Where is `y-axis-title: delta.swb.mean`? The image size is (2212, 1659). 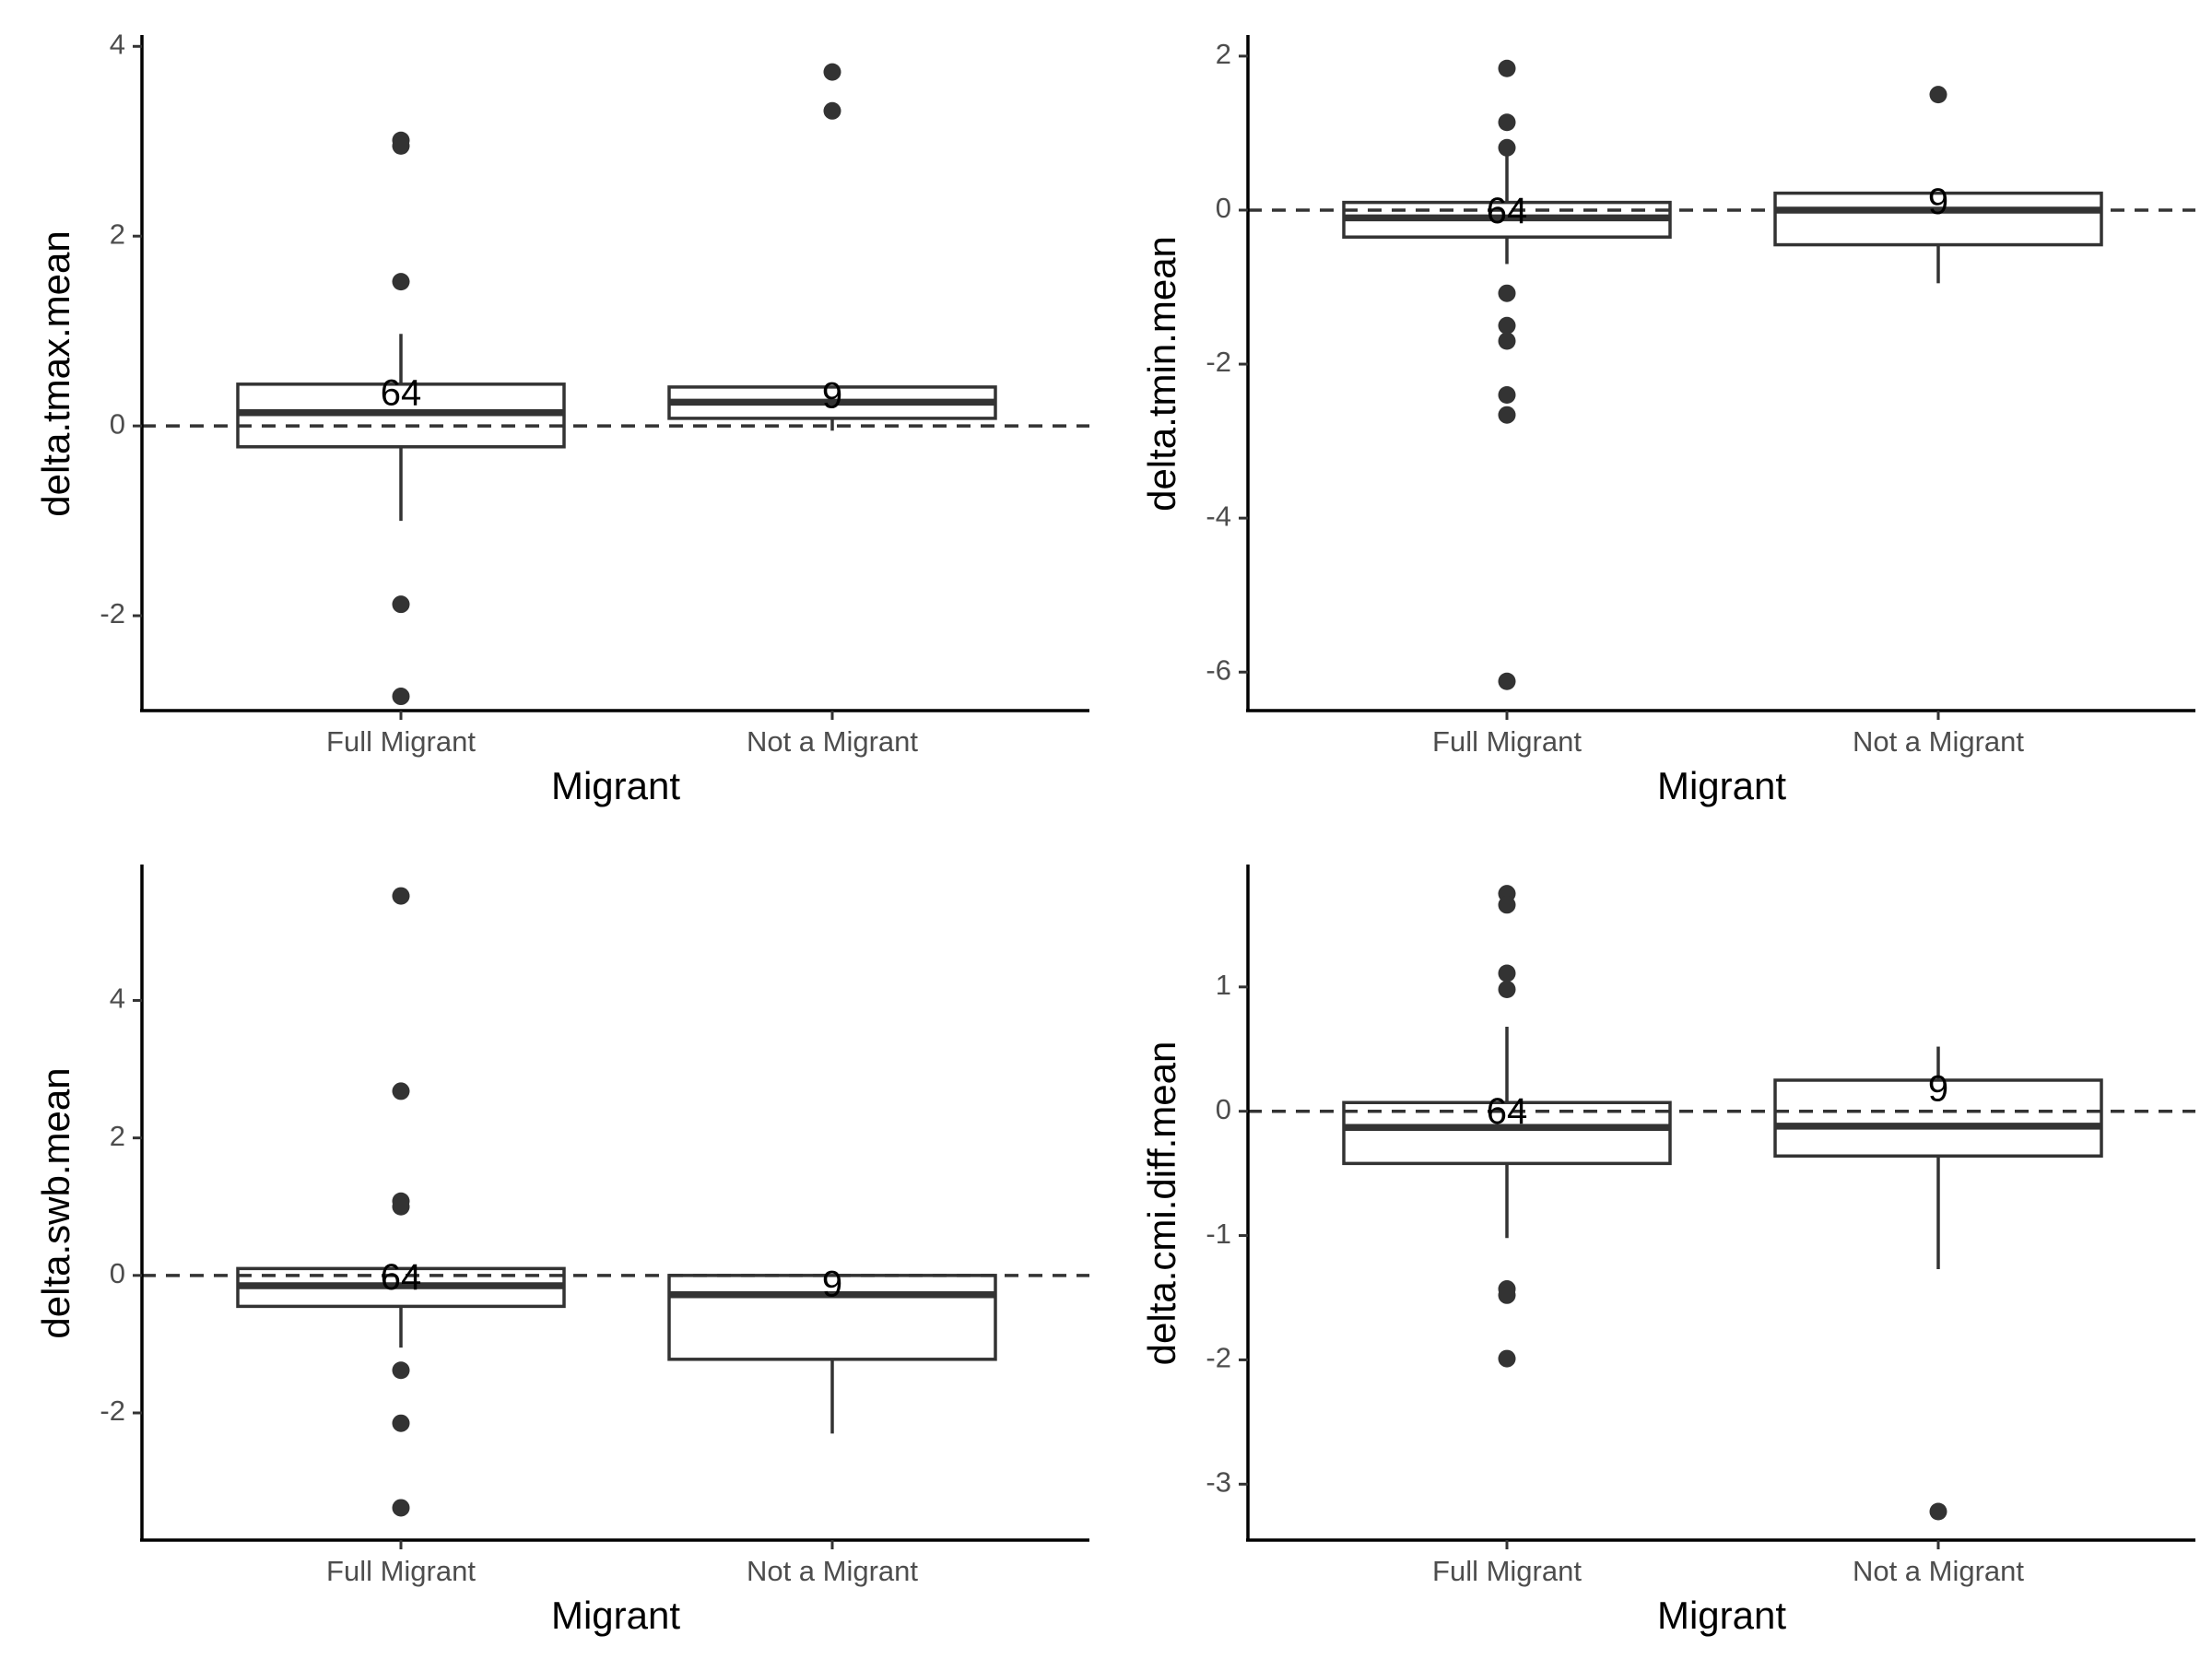
y-axis-title: delta.swb.mean is located at coordinates (55, 1202).